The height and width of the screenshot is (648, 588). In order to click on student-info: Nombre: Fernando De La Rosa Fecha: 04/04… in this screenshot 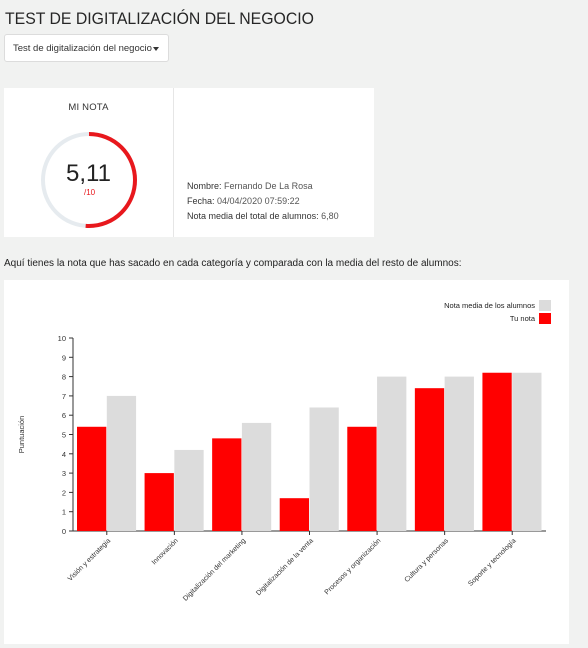, I will do `click(263, 201)`.